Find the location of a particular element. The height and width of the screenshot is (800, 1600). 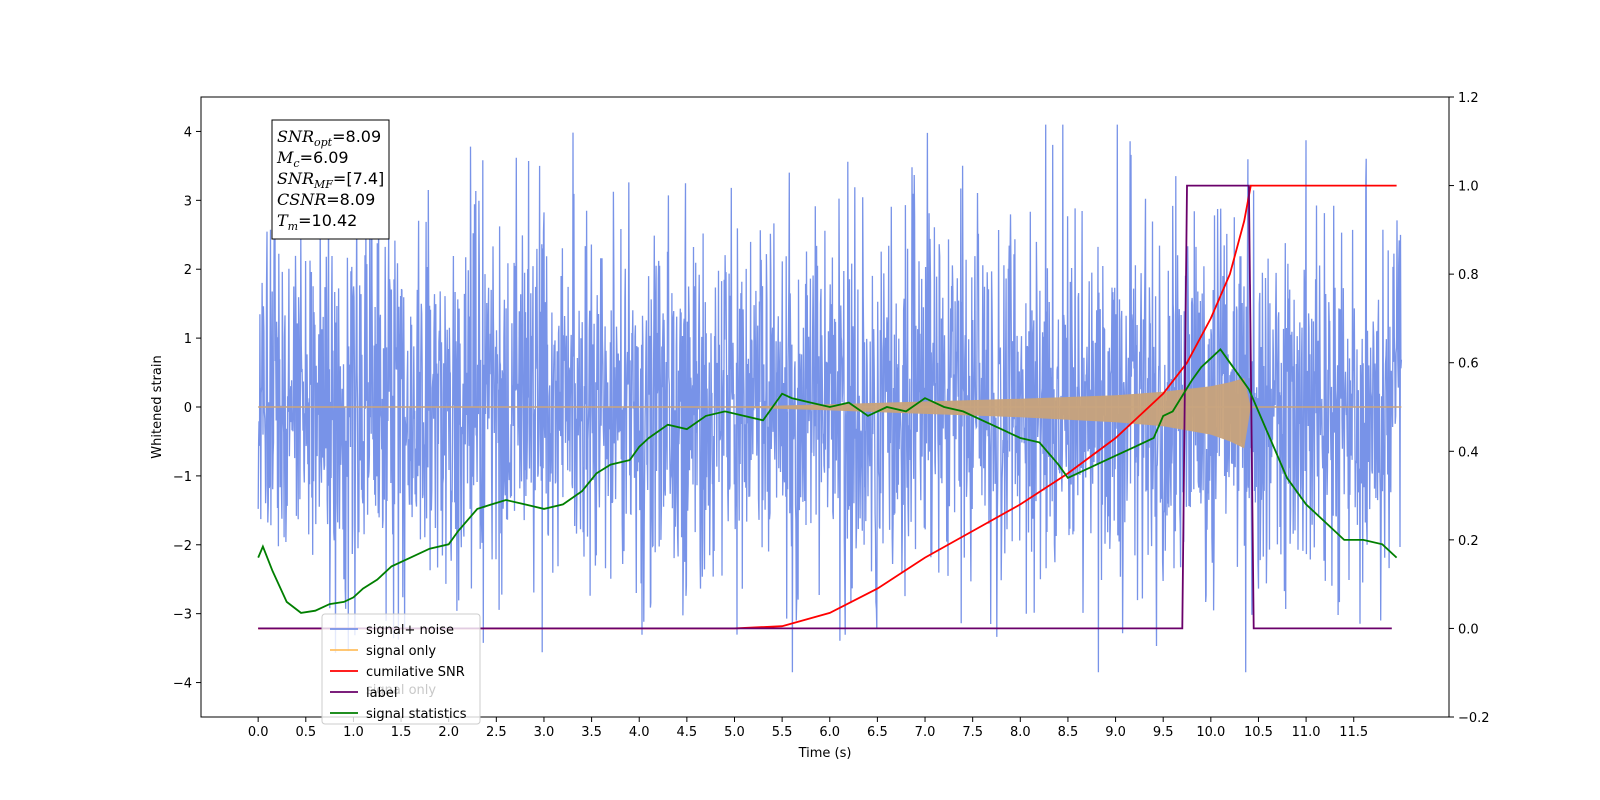

x-tick-label: 5.0 is located at coordinates (734, 732).